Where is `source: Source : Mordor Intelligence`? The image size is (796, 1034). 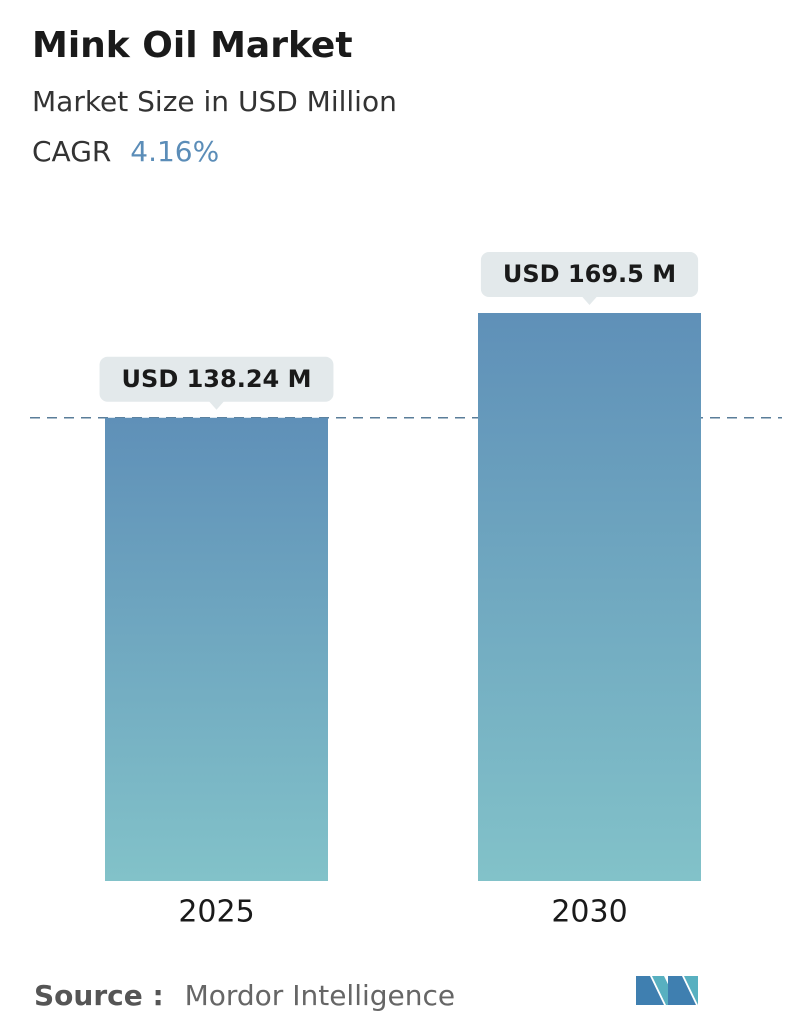 source: Source : Mordor Intelligence is located at coordinates (244, 995).